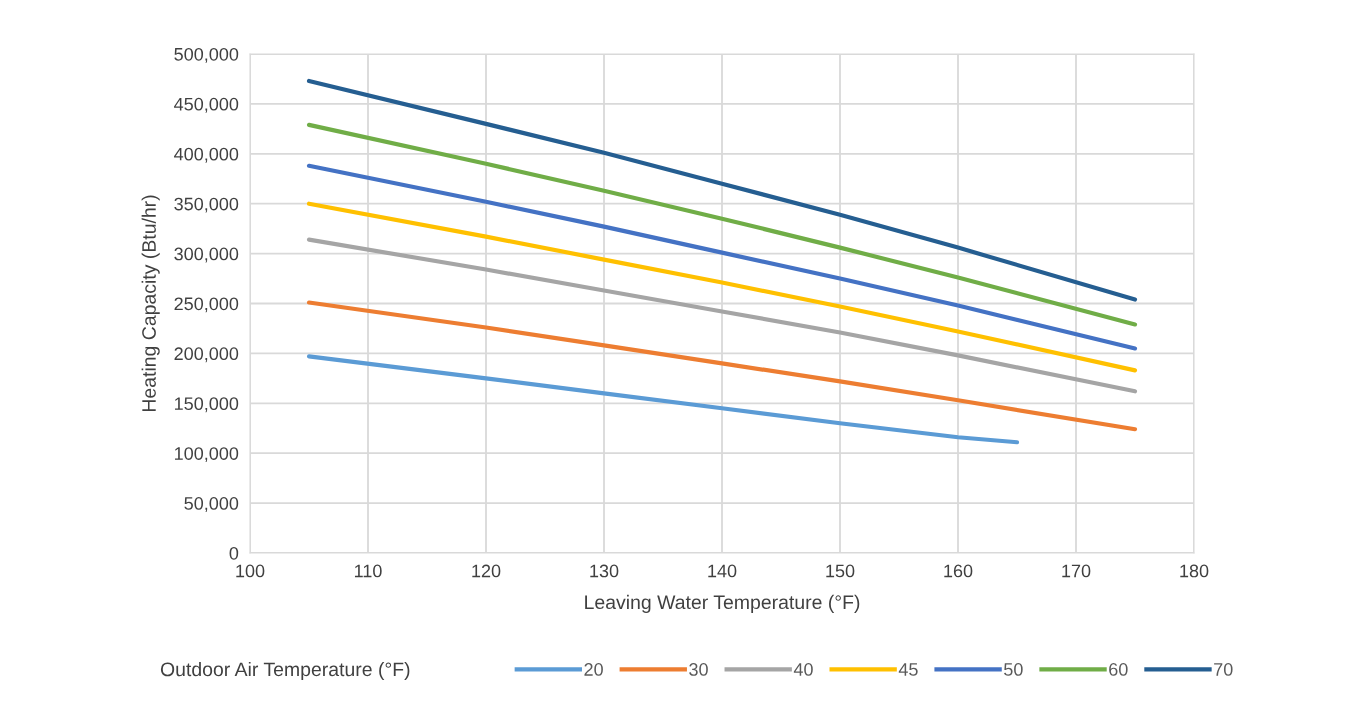  Describe the element at coordinates (285, 671) in the screenshot. I see `legend-title: Outdoor Air Temperature (°F)` at that location.